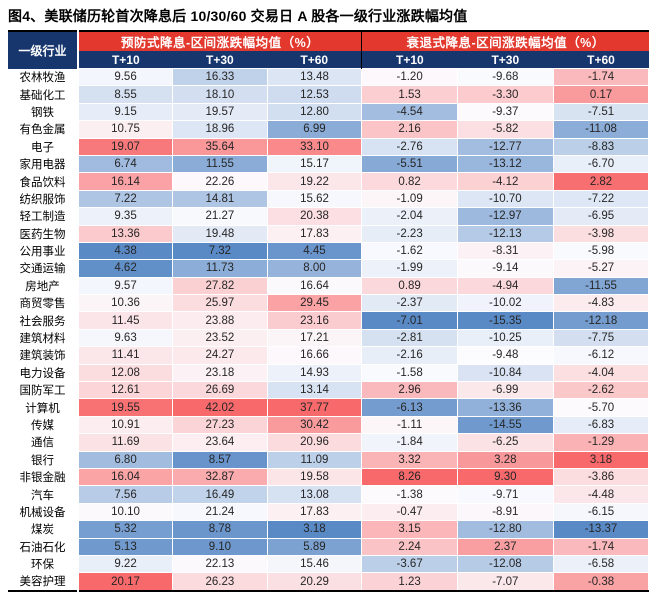 The width and height of the screenshot is (650, 593). What do you see at coordinates (314, 129) in the screenshot?
I see `value-cell: 6.99` at bounding box center [314, 129].